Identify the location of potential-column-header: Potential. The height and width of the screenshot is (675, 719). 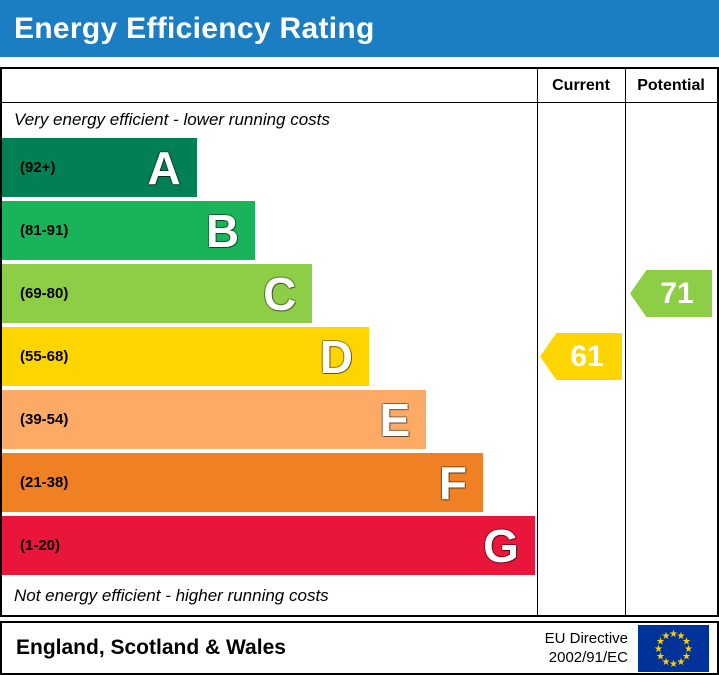
(671, 85).